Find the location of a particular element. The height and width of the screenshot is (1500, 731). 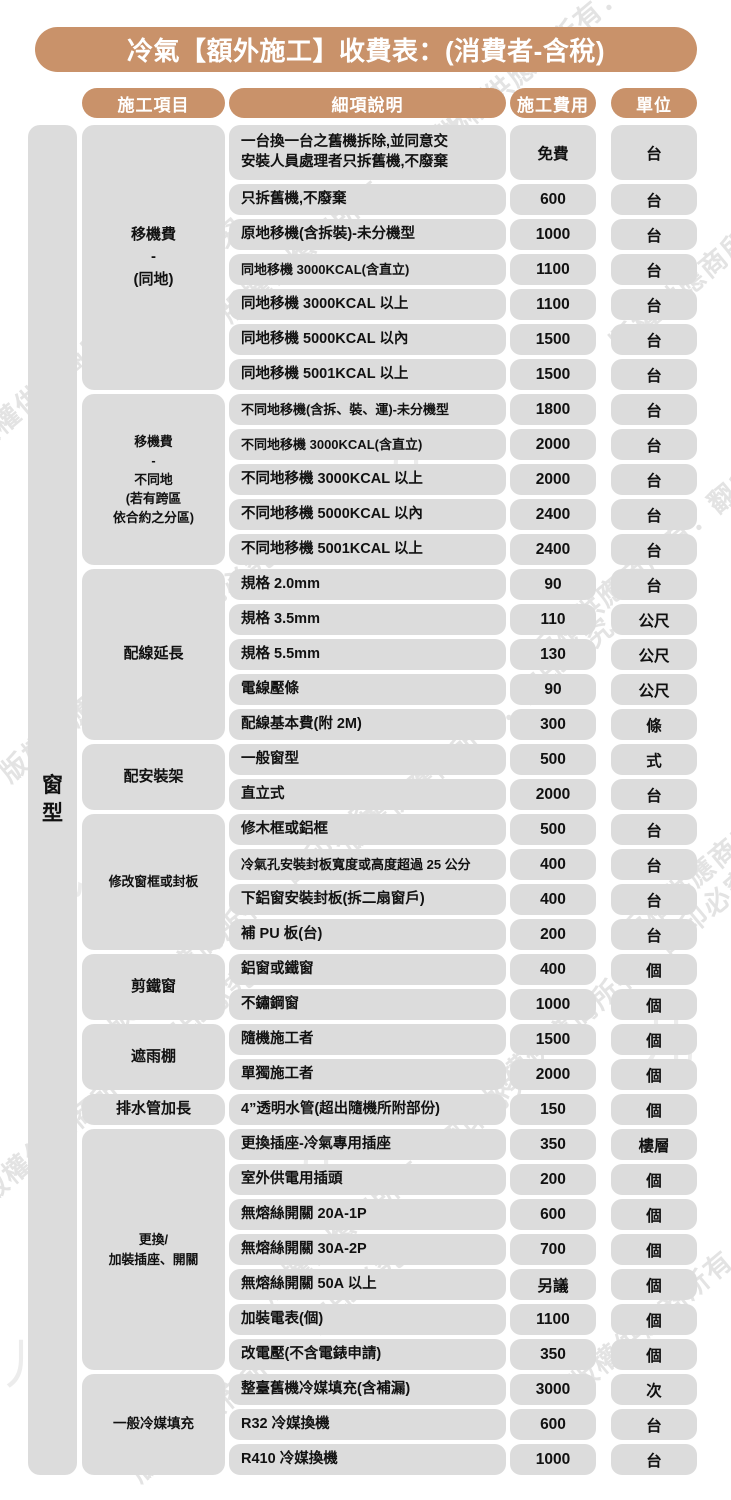

detail-text: 無熔絲開關 30A-2P is located at coordinates (304, 1248).